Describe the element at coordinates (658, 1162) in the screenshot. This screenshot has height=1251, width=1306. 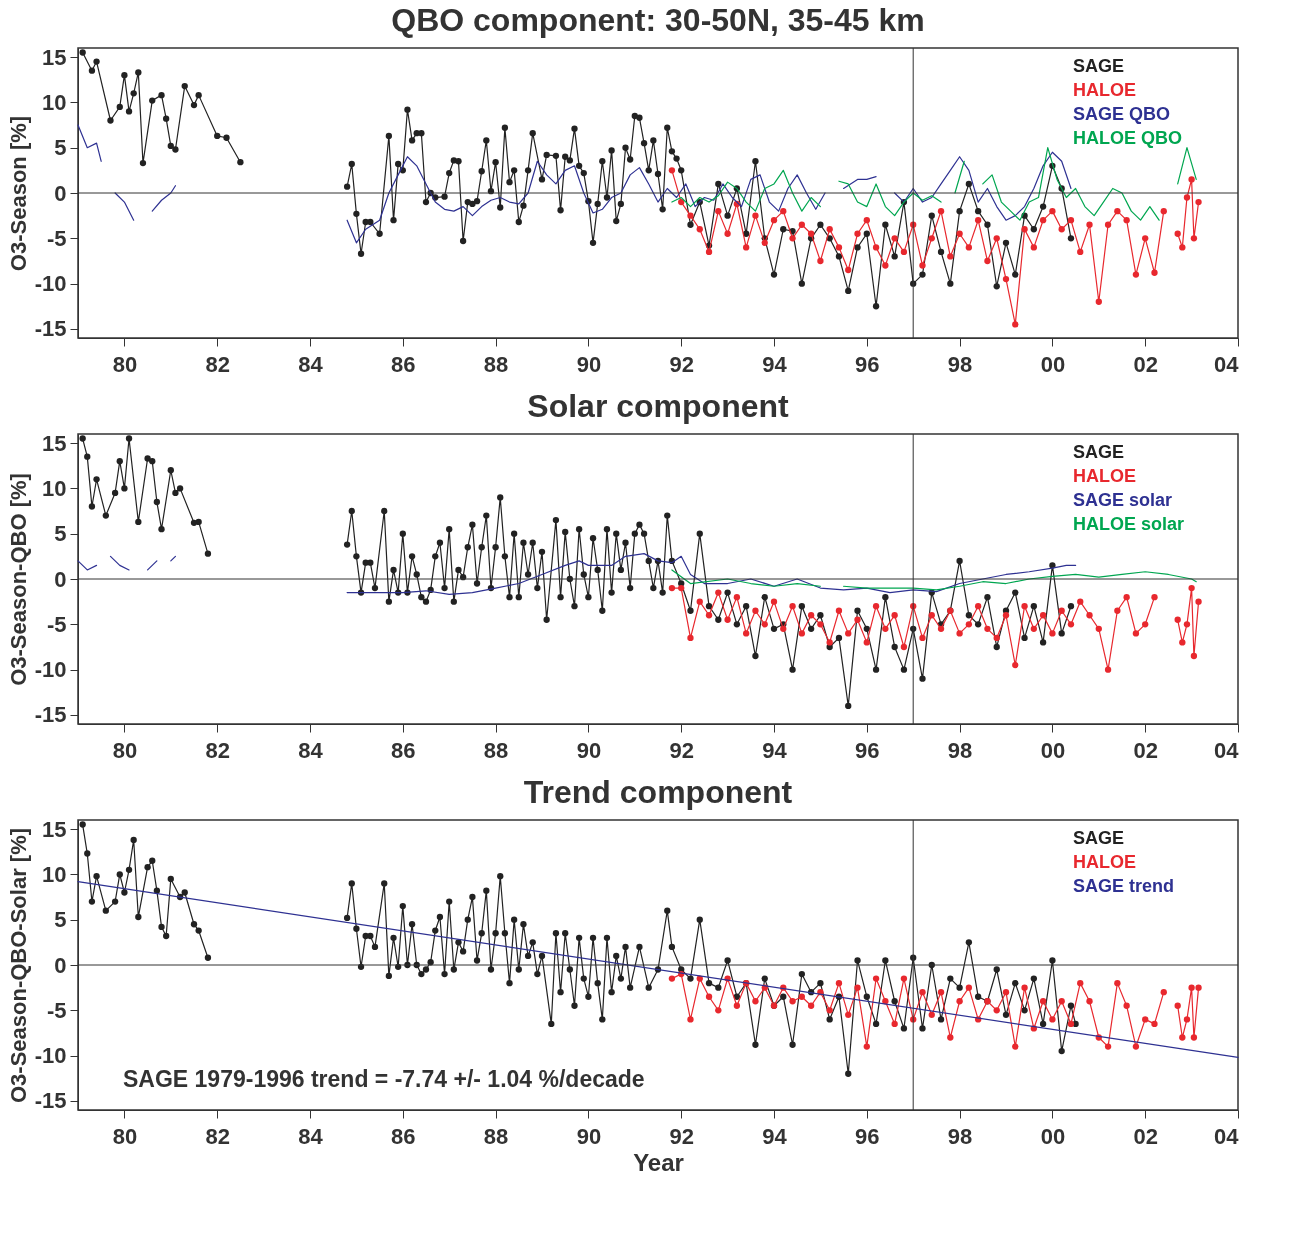
I see `x-axis-title: Year` at that location.